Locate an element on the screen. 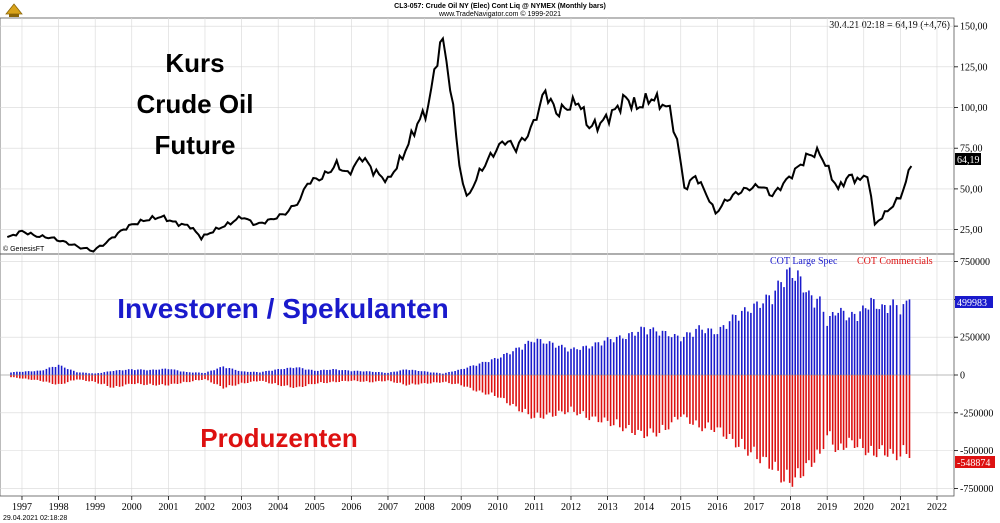  y-tick-label: 250000 is located at coordinates (975, 338).